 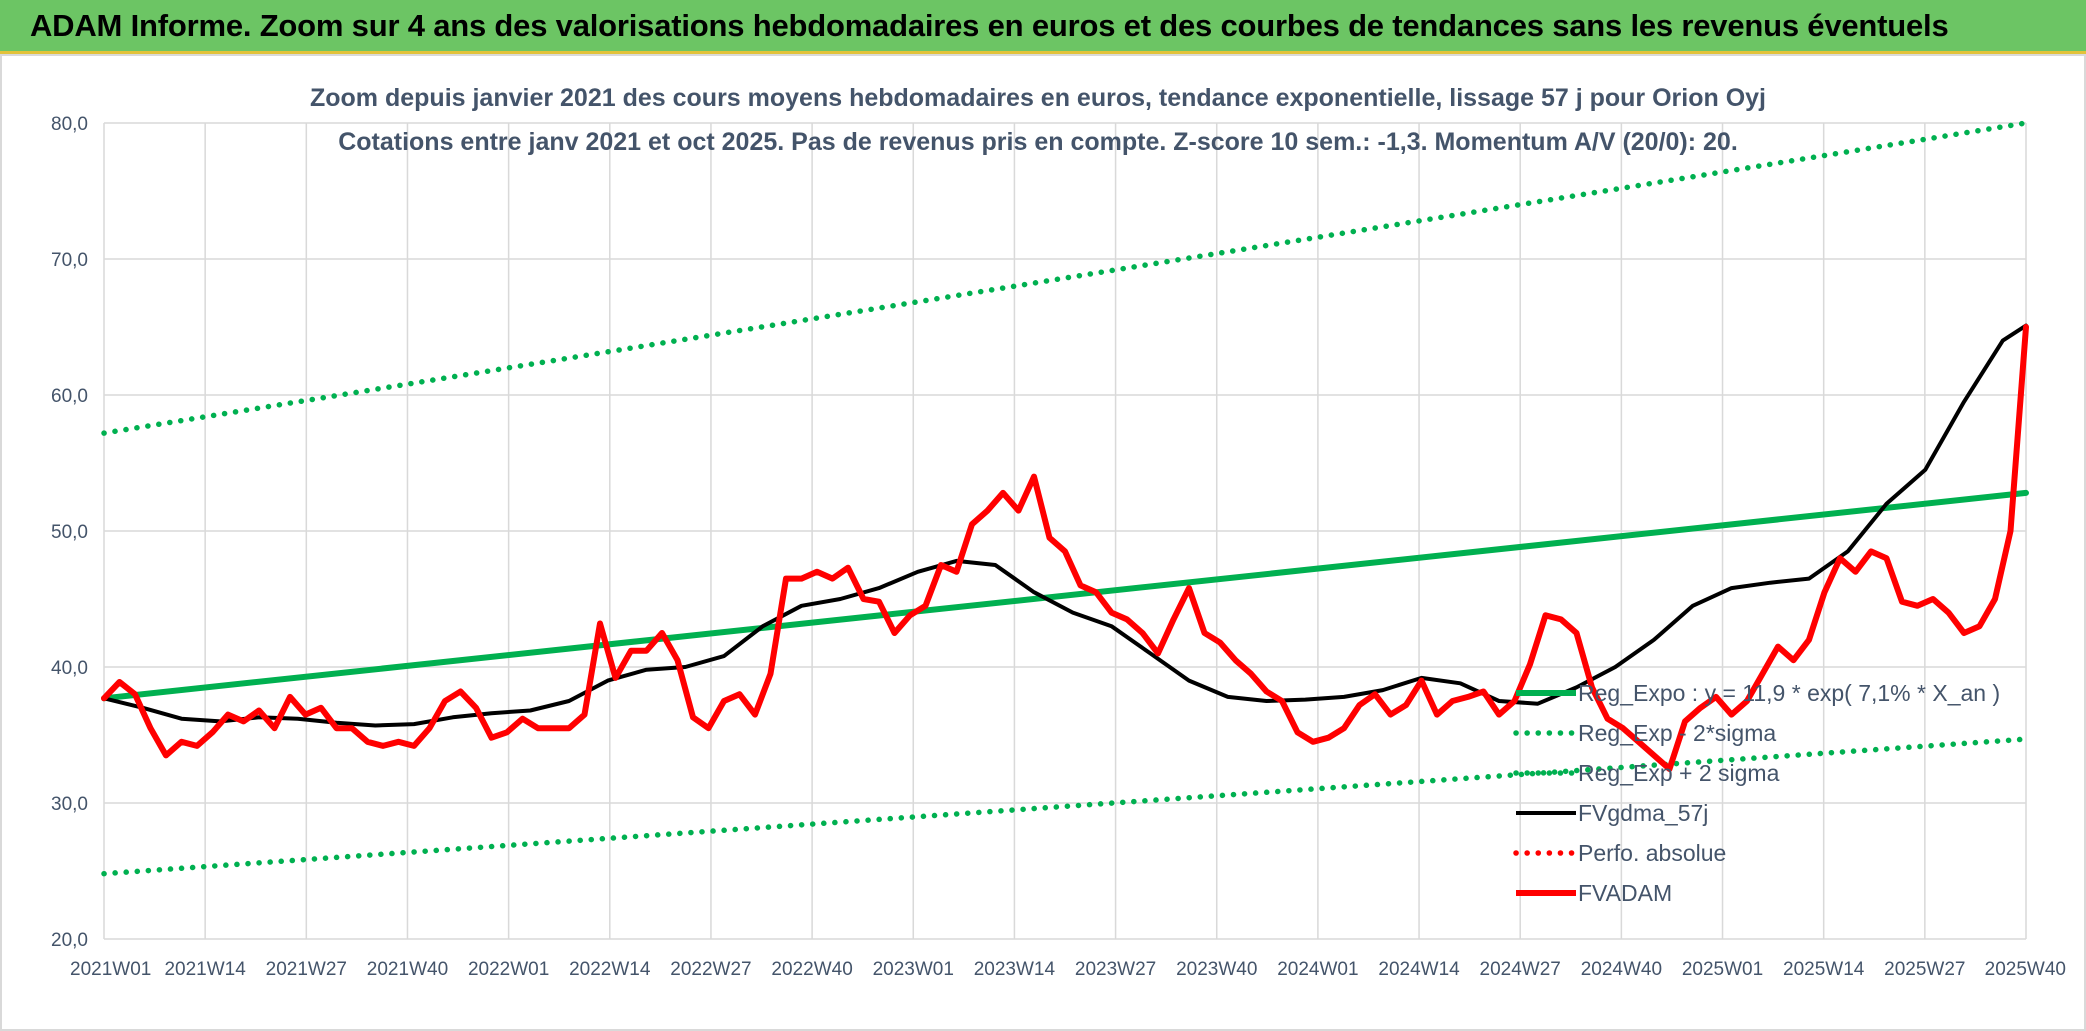 I want to click on y-tick-label: 80,0, so click(x=69, y=124).